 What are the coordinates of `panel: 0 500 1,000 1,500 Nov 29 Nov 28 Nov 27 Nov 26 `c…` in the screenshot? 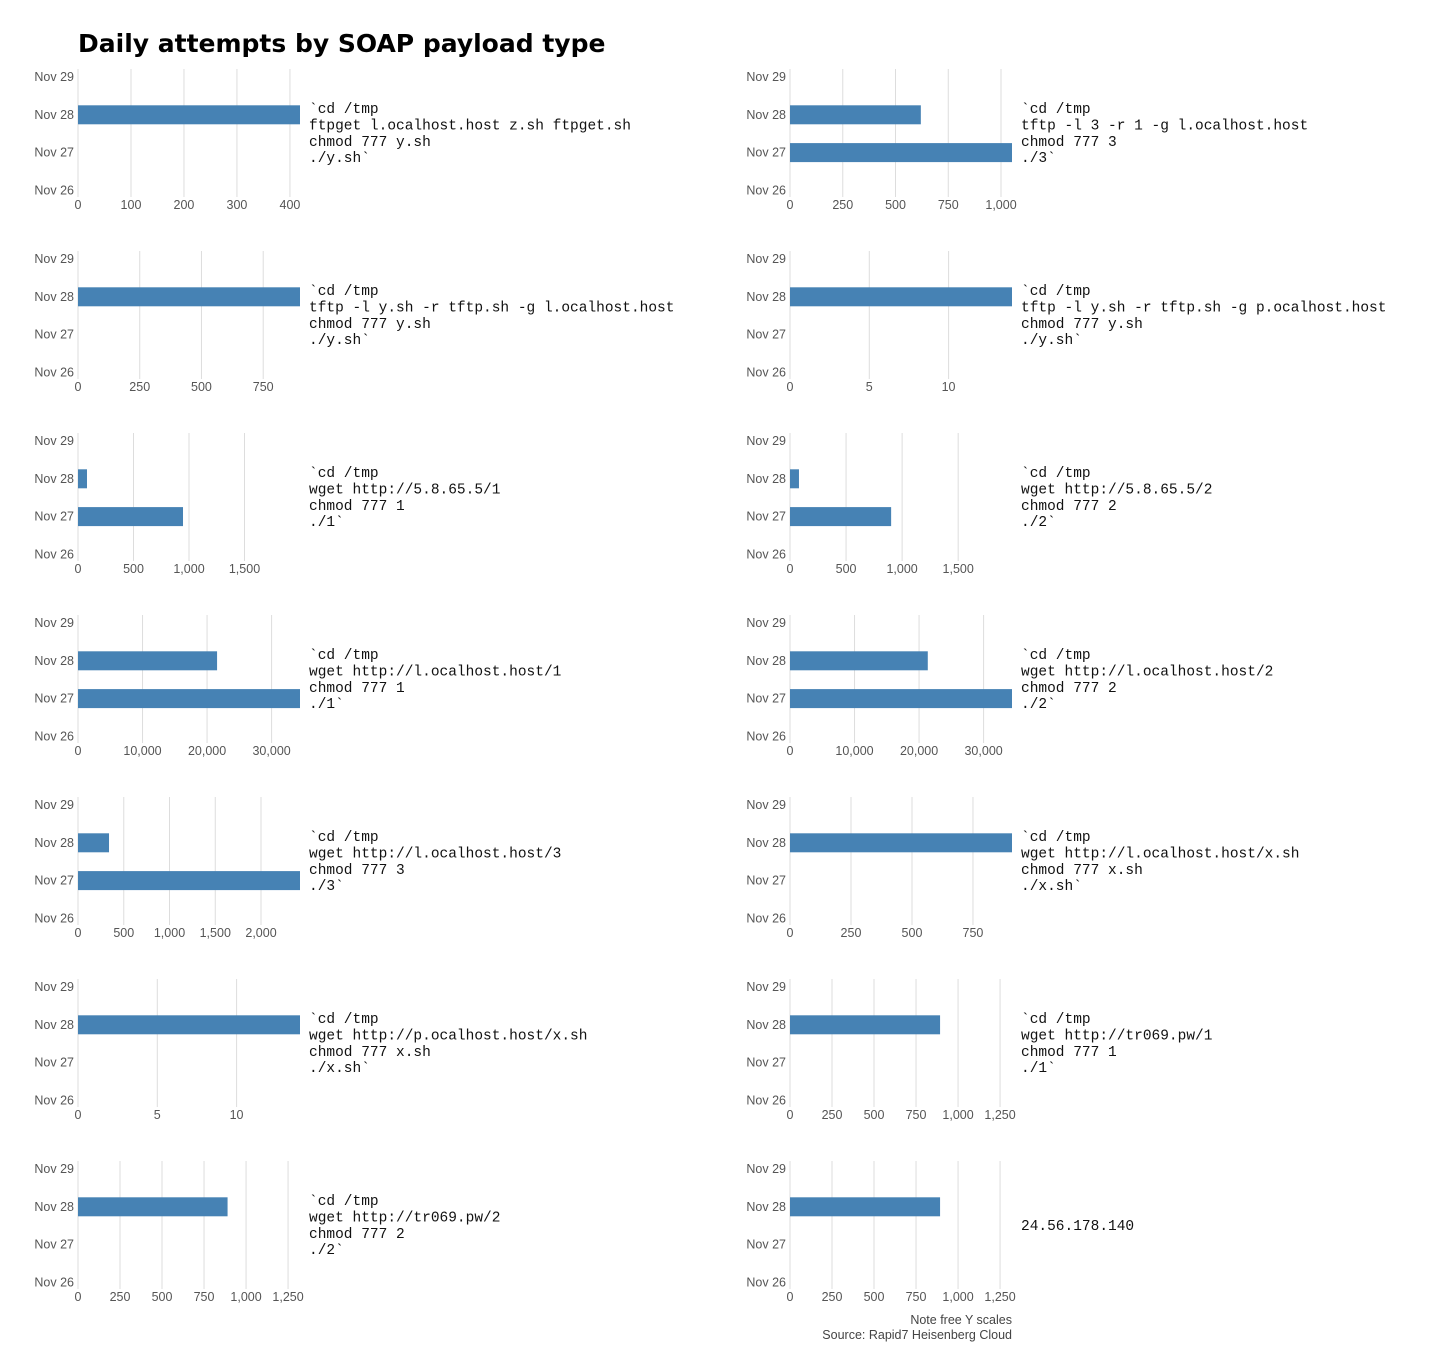 It's located at (267, 504).